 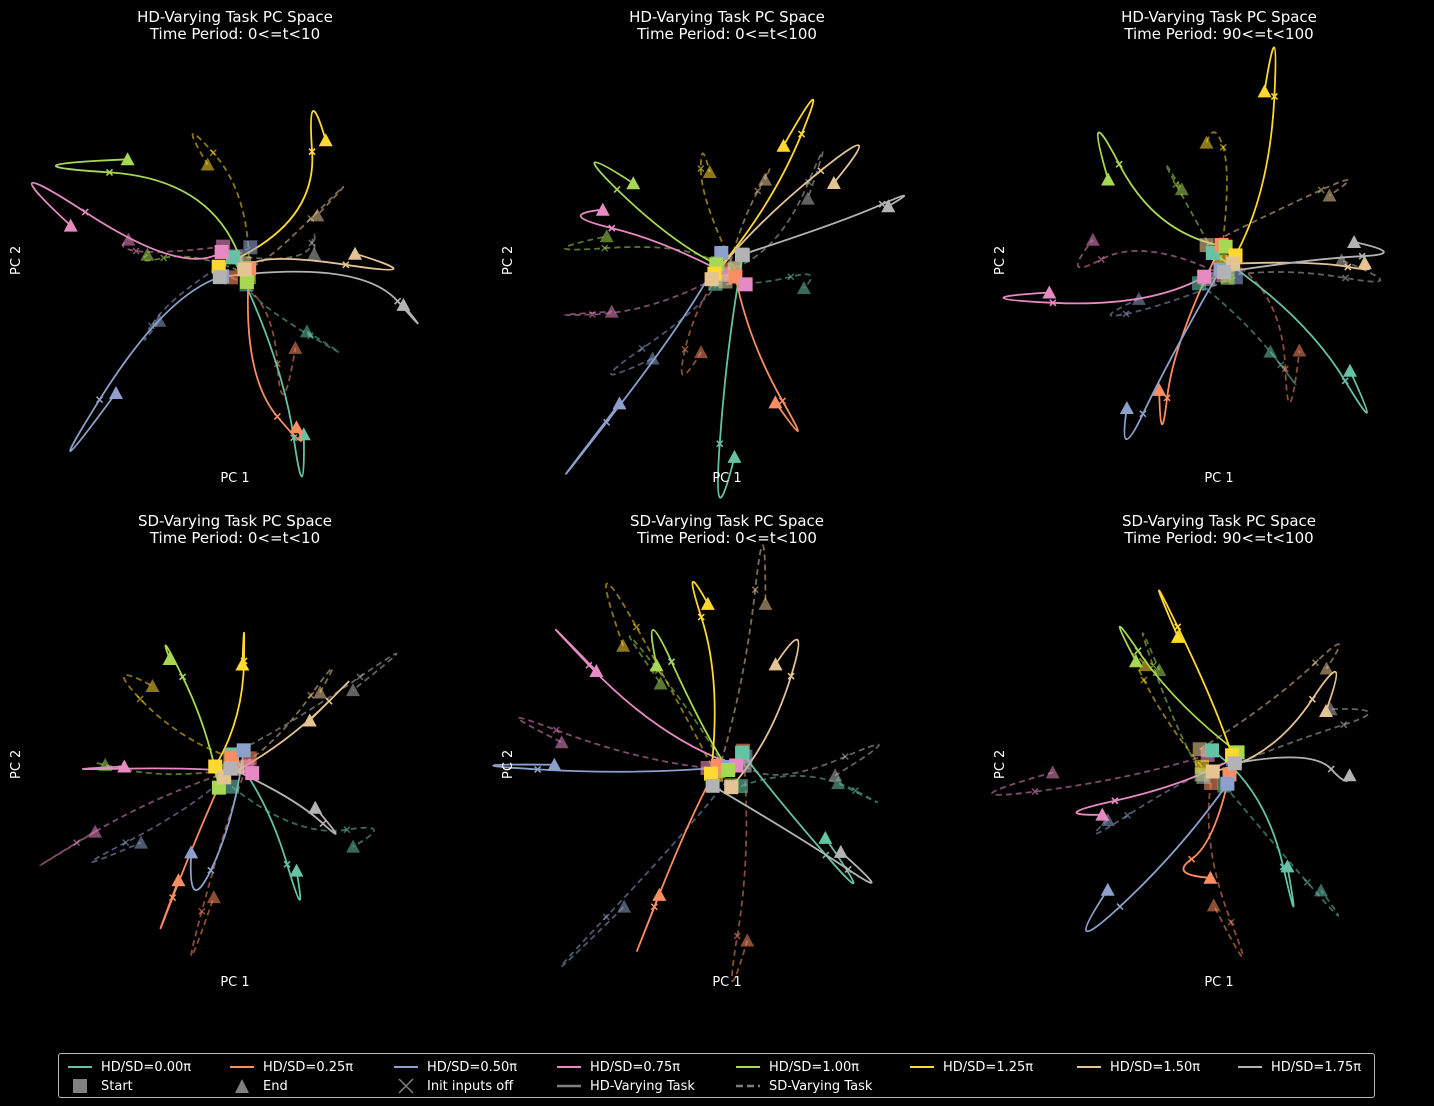 What do you see at coordinates (1155, 1067) in the screenshot?
I see `legend-label: HD/SD=1.50π` at bounding box center [1155, 1067].